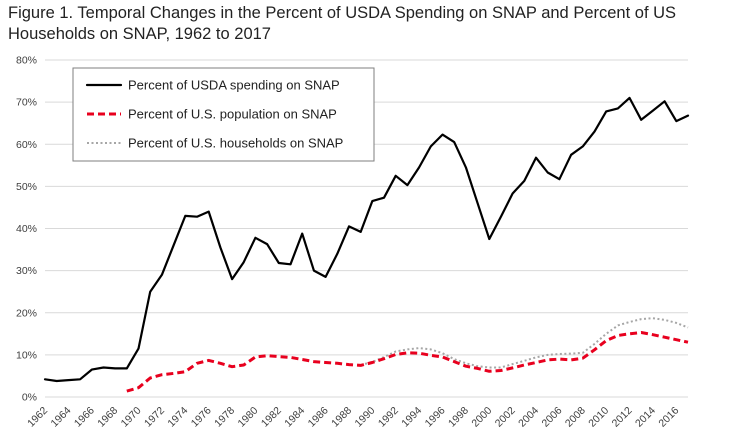 This screenshot has height=445, width=729. I want to click on x-tick-label: 1970, so click(131, 417).